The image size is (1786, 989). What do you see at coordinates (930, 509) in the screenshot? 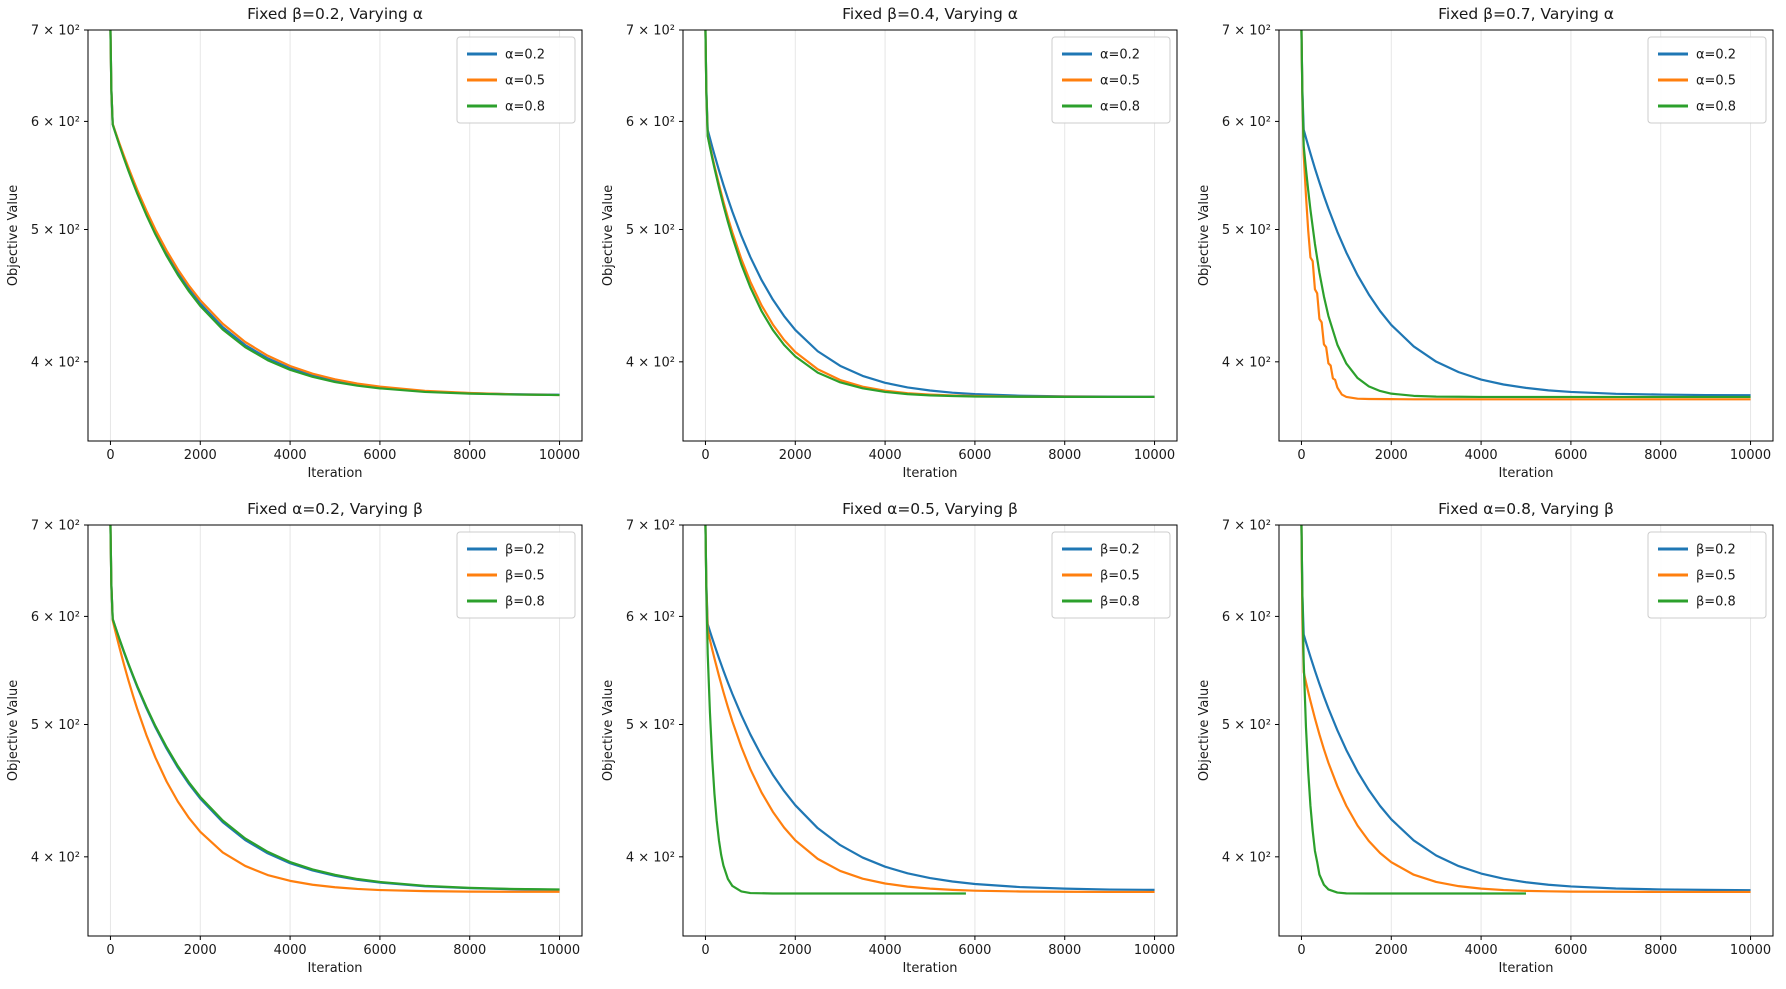
I see `plot-title: Fixed α=0.5, Varying β` at bounding box center [930, 509].